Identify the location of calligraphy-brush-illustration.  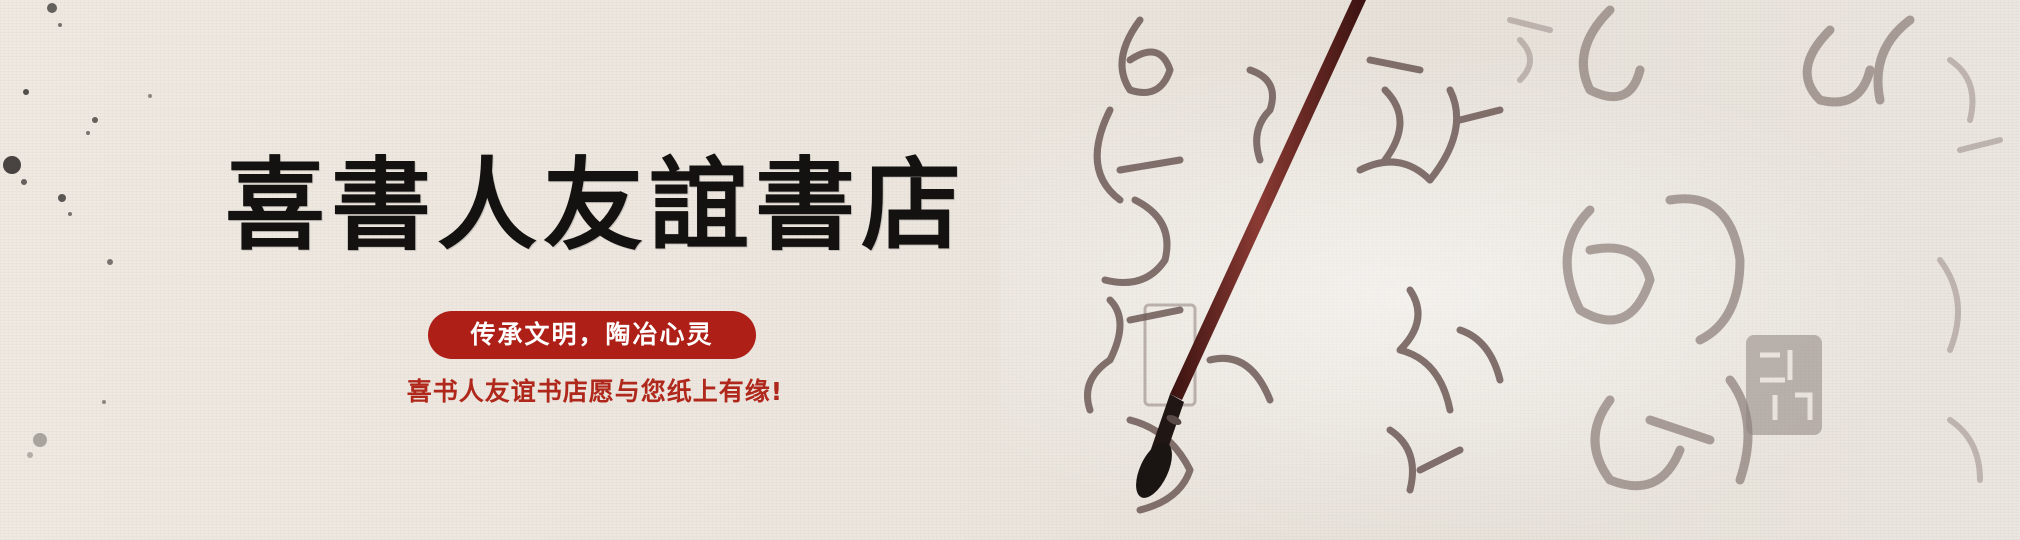
(1251, 249).